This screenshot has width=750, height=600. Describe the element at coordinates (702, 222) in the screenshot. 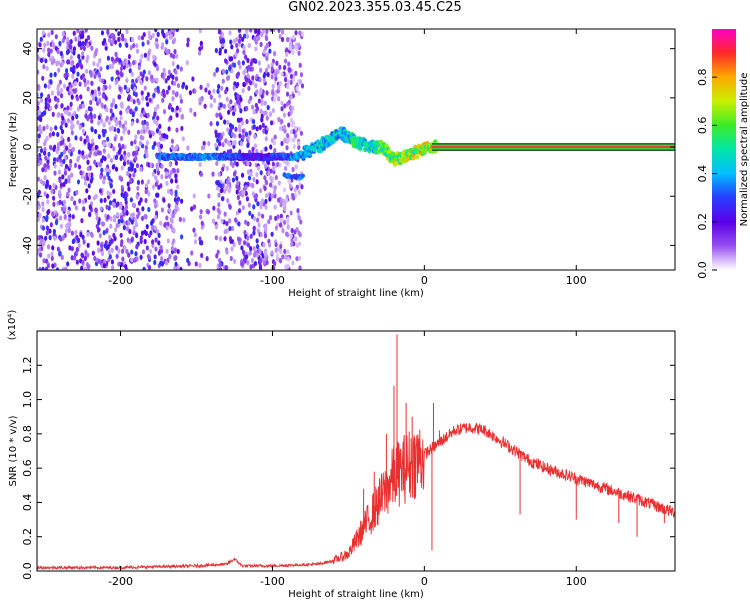

I see `colorbar-tick-label: 0.2` at that location.